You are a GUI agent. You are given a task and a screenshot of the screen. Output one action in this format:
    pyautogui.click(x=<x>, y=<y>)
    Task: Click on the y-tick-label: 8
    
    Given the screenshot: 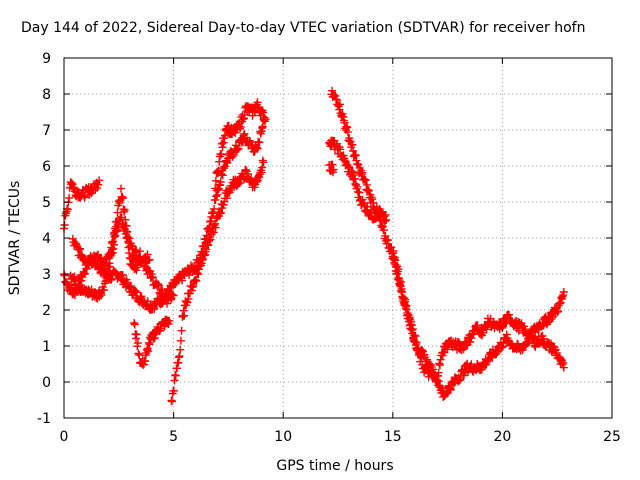 What is the action you would take?
    pyautogui.click(x=46, y=95)
    